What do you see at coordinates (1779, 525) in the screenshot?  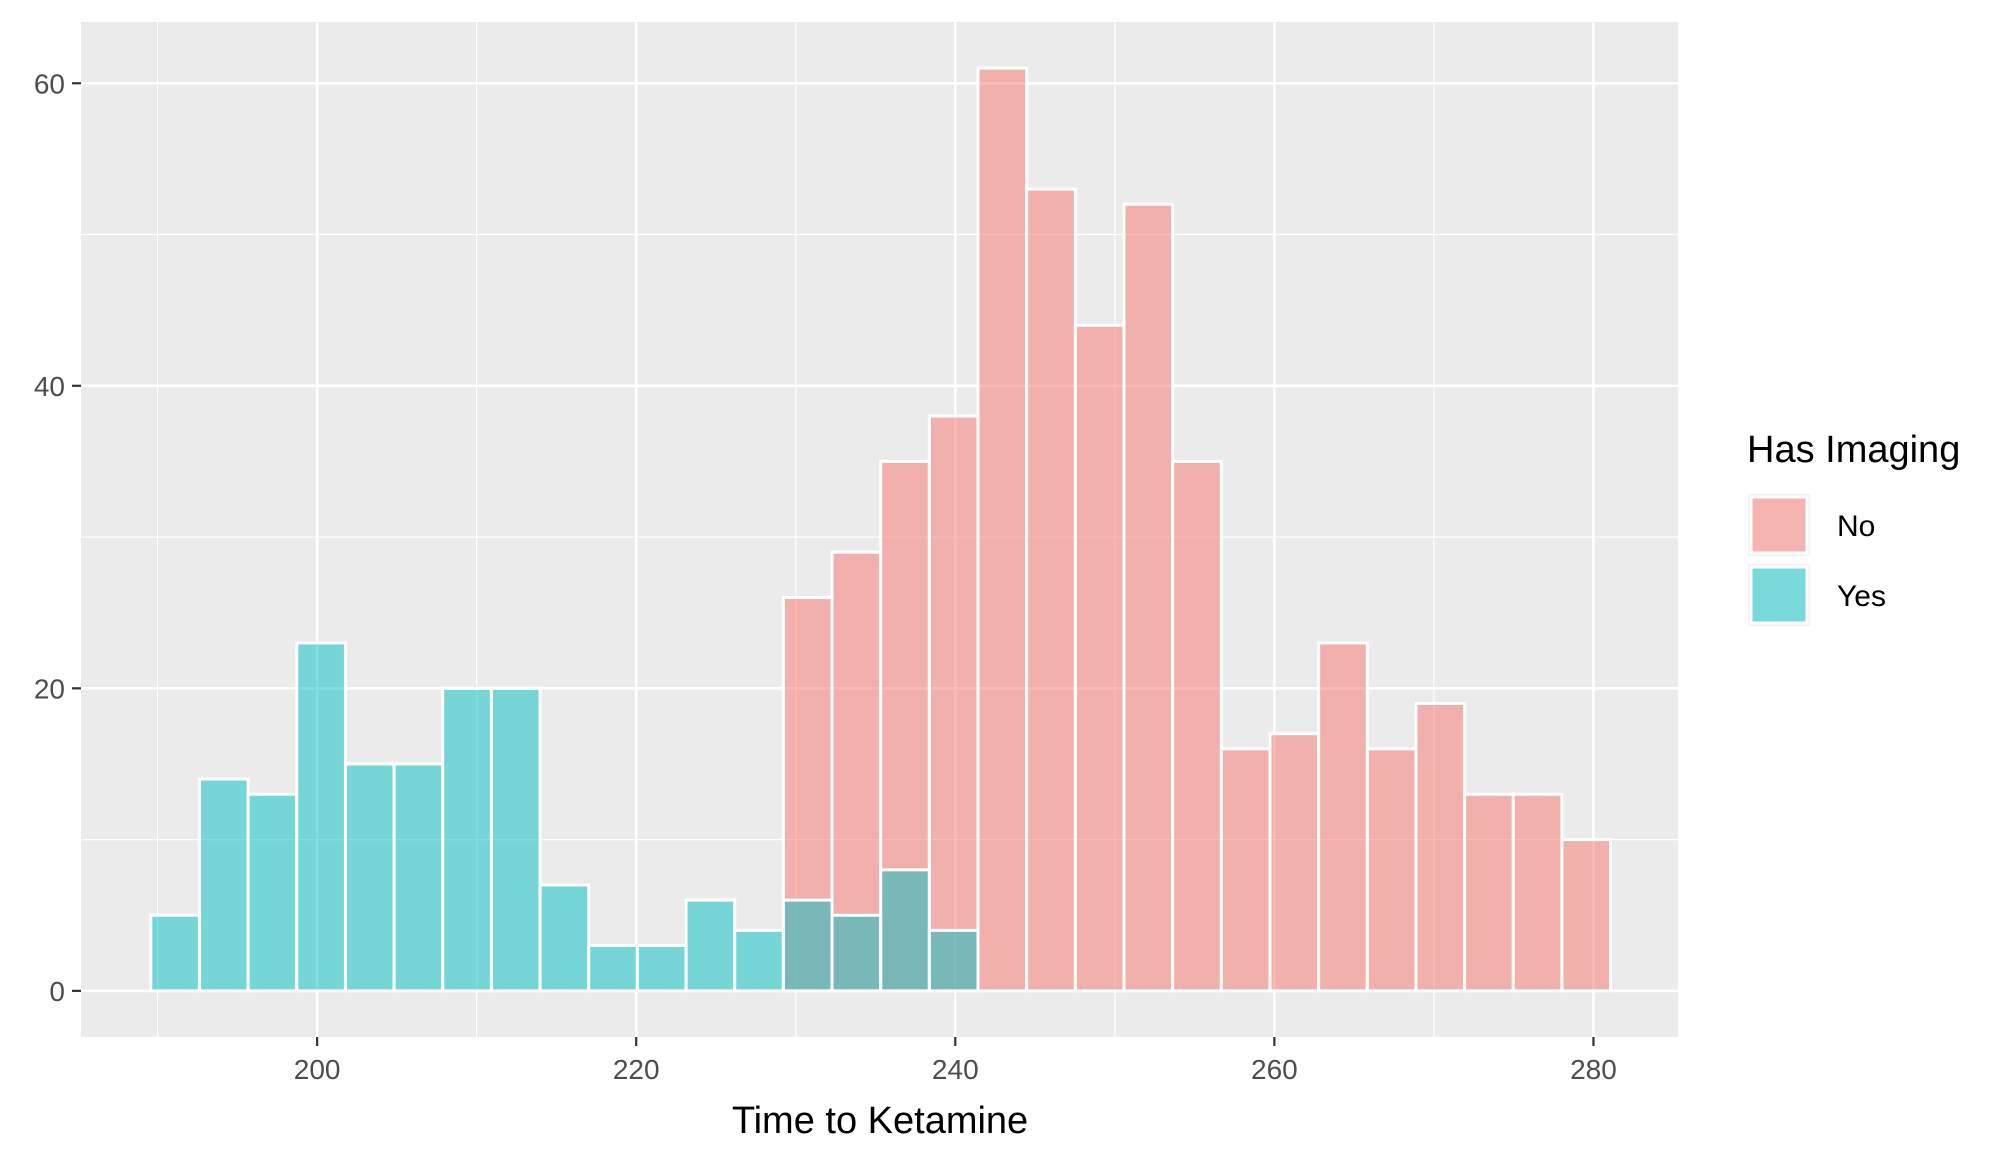 I see `legend-swatch-no` at bounding box center [1779, 525].